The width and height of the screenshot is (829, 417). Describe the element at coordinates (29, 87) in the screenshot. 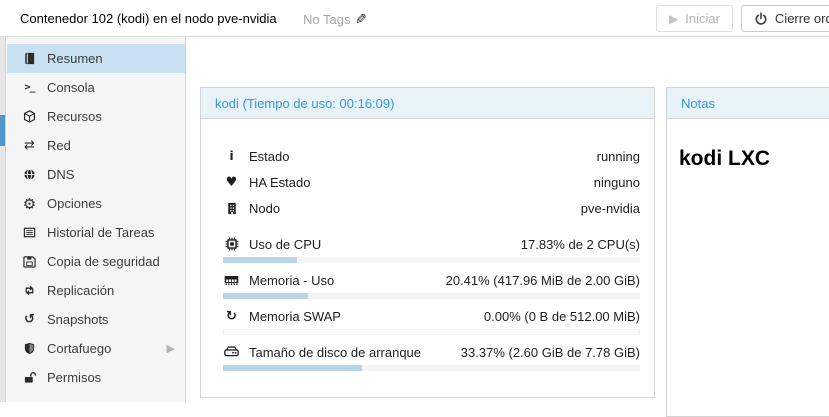

I see `terminal-icon: >_` at that location.